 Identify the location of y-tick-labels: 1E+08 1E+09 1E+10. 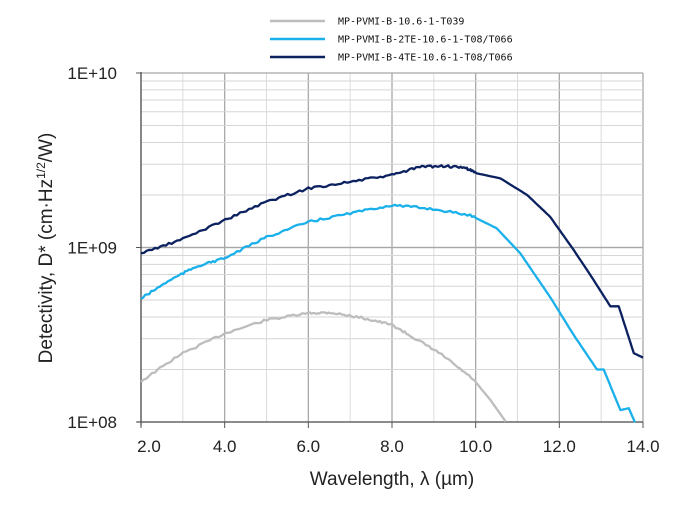
(92, 248).